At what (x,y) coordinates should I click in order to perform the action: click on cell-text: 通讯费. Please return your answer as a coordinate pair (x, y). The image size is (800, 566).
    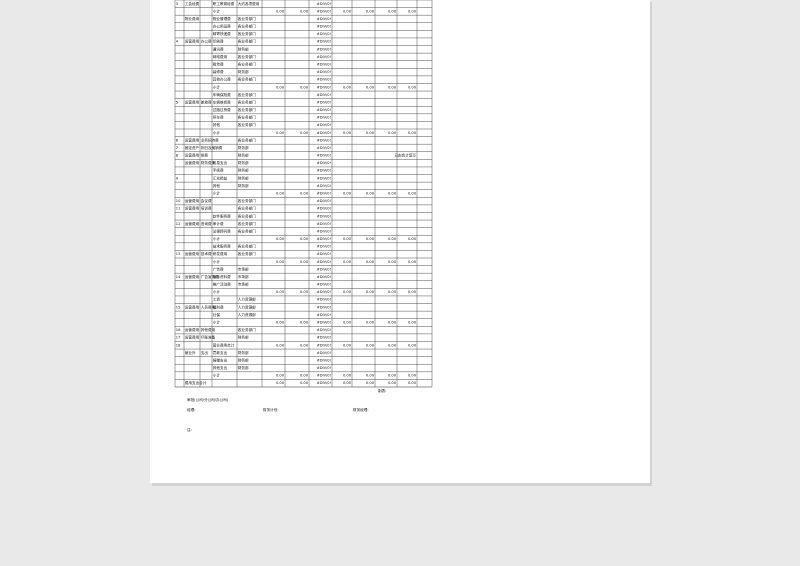
    Looking at the image, I should click on (218, 48).